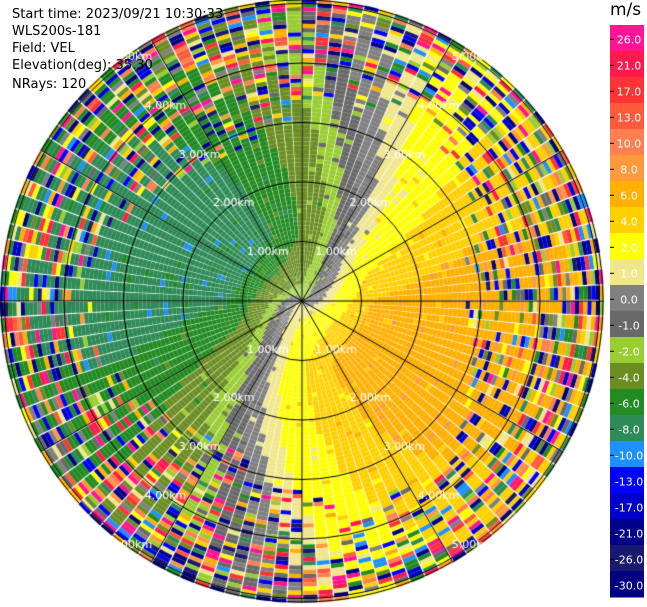 The height and width of the screenshot is (607, 647). I want to click on colorbar-tick-label: 8.0, so click(629, 169).